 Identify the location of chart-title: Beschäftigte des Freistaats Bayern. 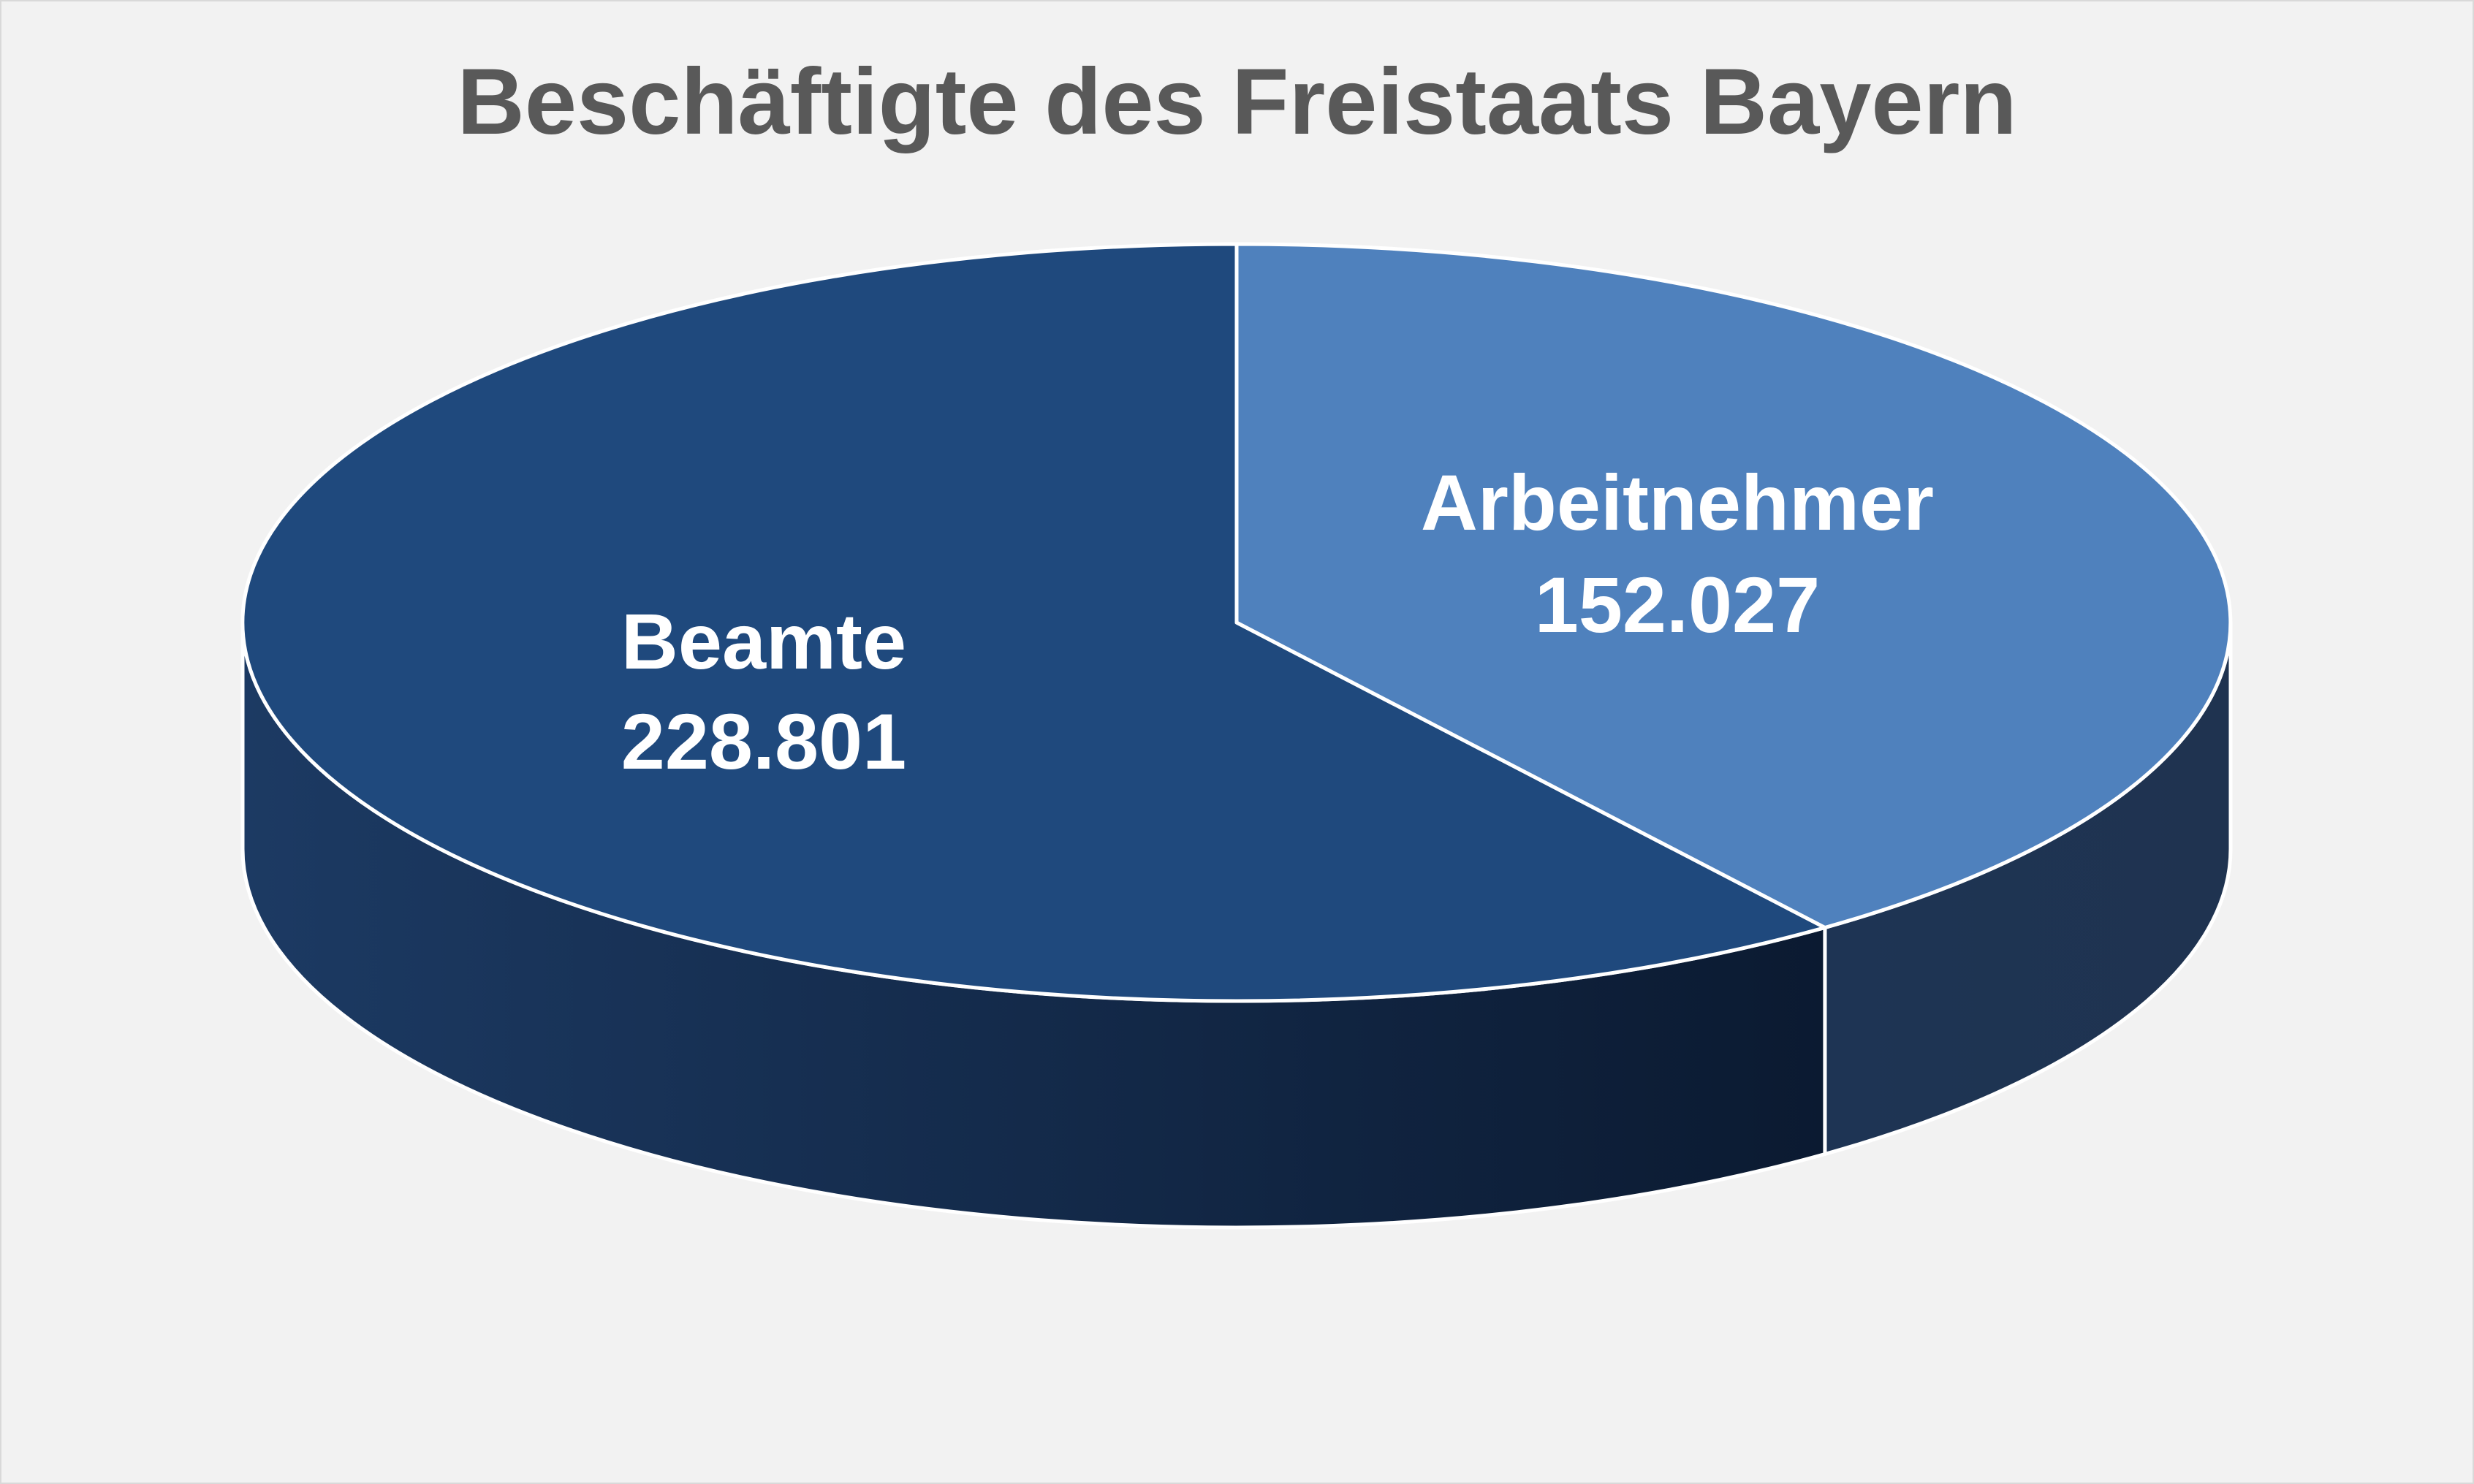
(1237, 102).